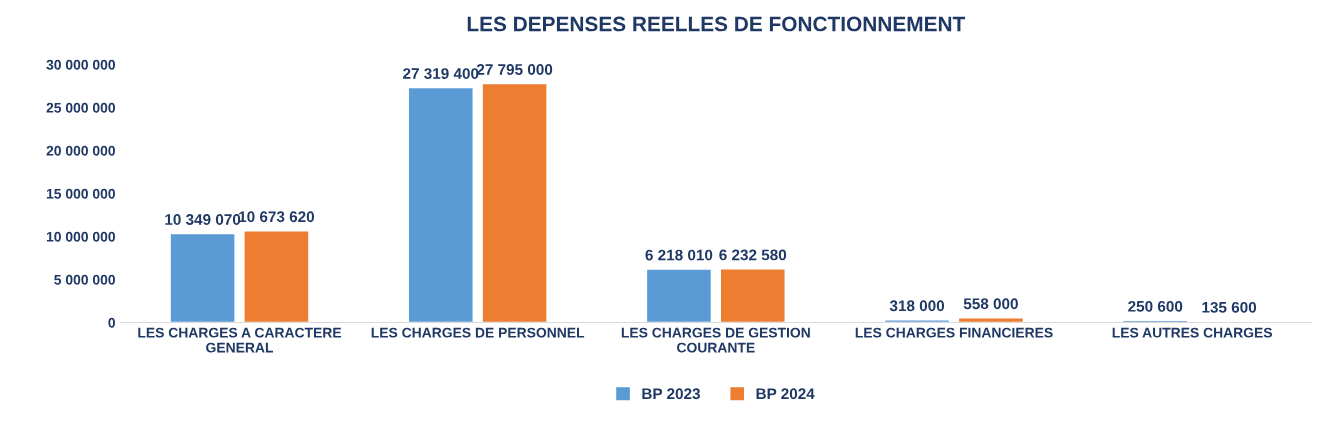  I want to click on y-tick-label: 15 000 000, so click(80, 193).